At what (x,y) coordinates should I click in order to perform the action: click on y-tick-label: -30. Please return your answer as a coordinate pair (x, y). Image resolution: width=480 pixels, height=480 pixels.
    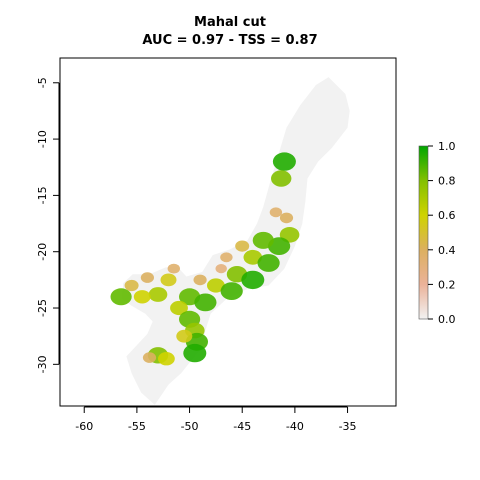
    Looking at the image, I should click on (42, 364).